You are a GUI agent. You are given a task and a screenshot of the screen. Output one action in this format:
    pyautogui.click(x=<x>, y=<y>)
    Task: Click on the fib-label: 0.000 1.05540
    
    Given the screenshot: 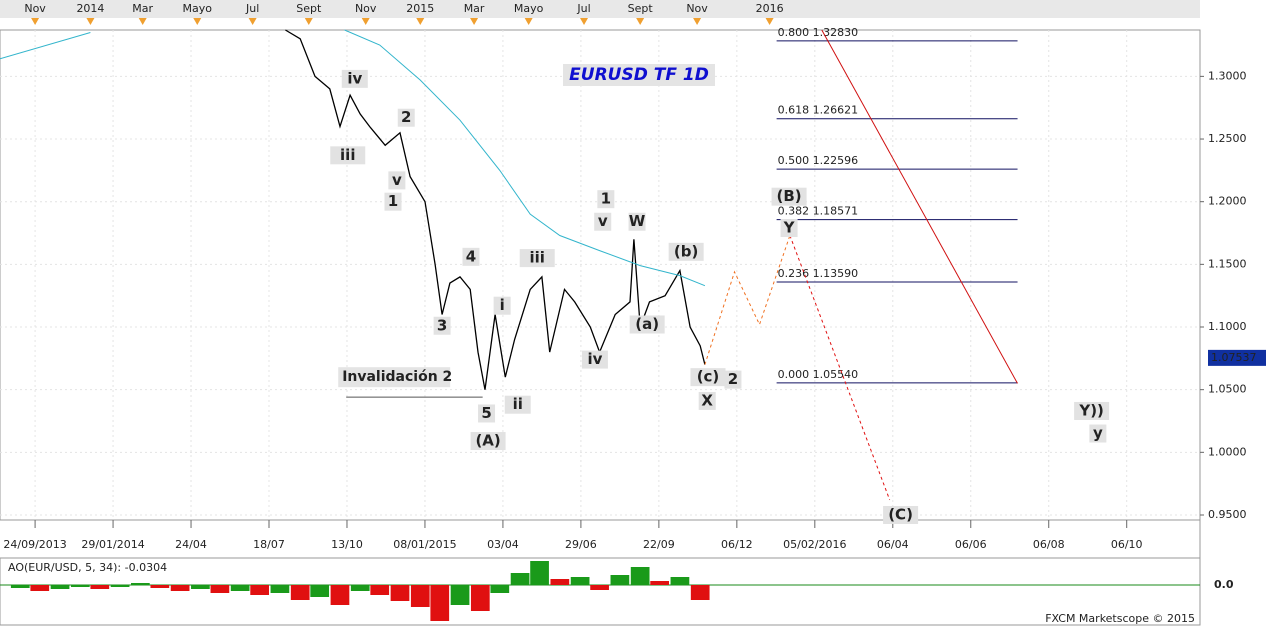 What is the action you would take?
    pyautogui.click(x=818, y=374)
    